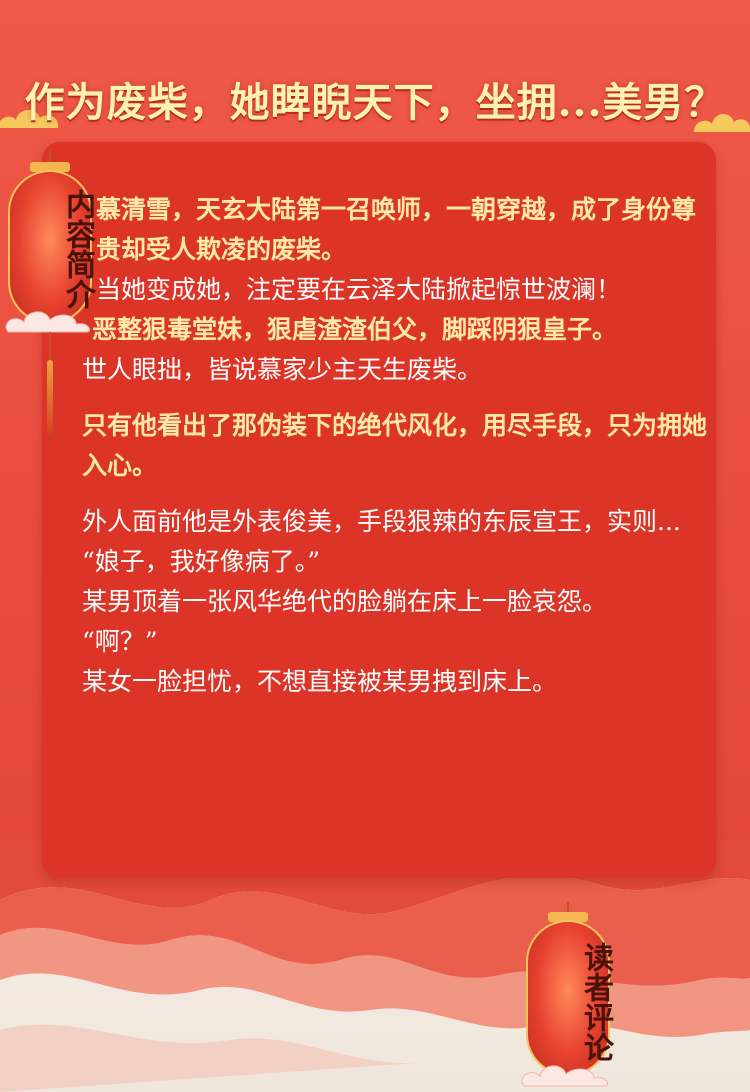  What do you see at coordinates (567, 997) in the screenshot?
I see `reviews-lantern: 读者评论` at bounding box center [567, 997].